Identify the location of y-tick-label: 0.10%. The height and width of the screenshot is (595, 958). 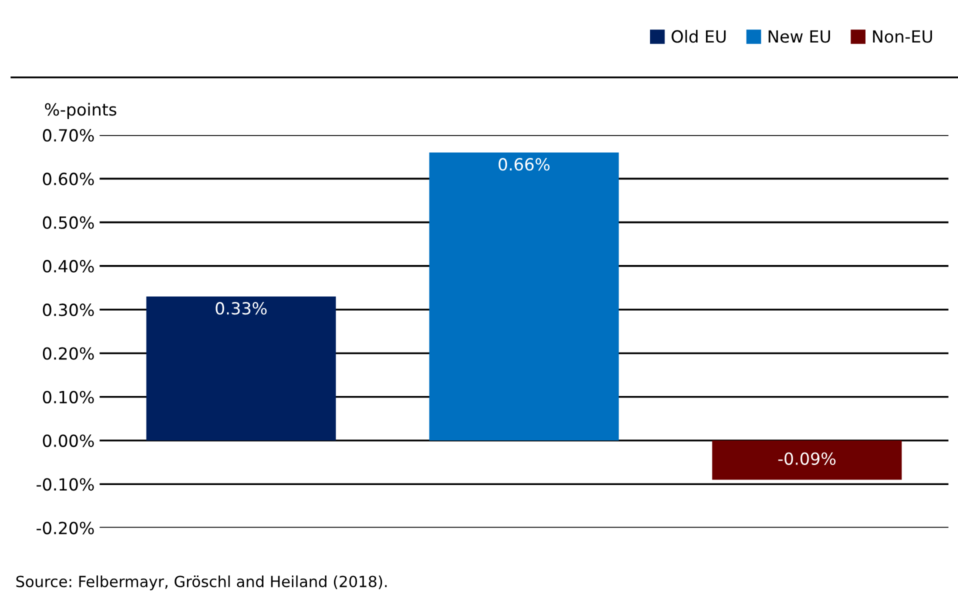
(68, 397).